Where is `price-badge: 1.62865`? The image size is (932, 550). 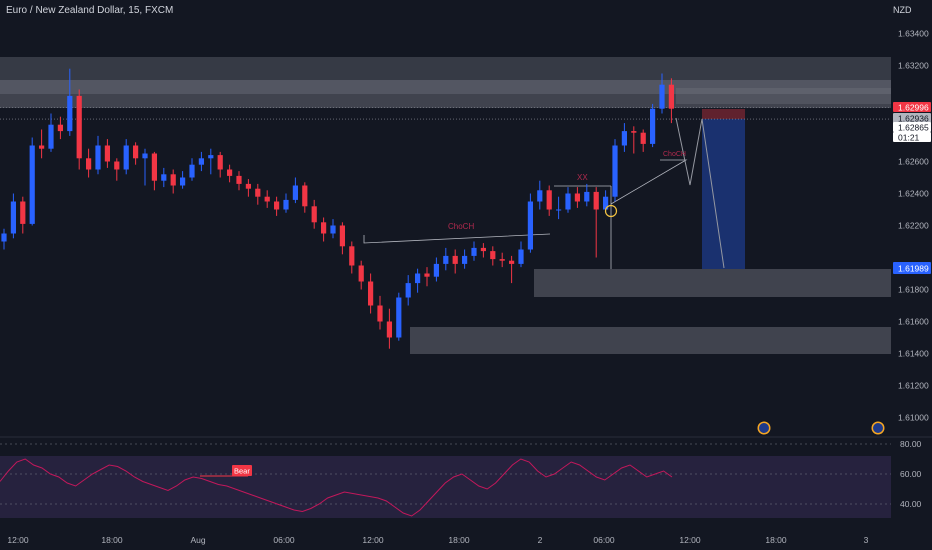
price-badge: 1.62865 is located at coordinates (912, 127).